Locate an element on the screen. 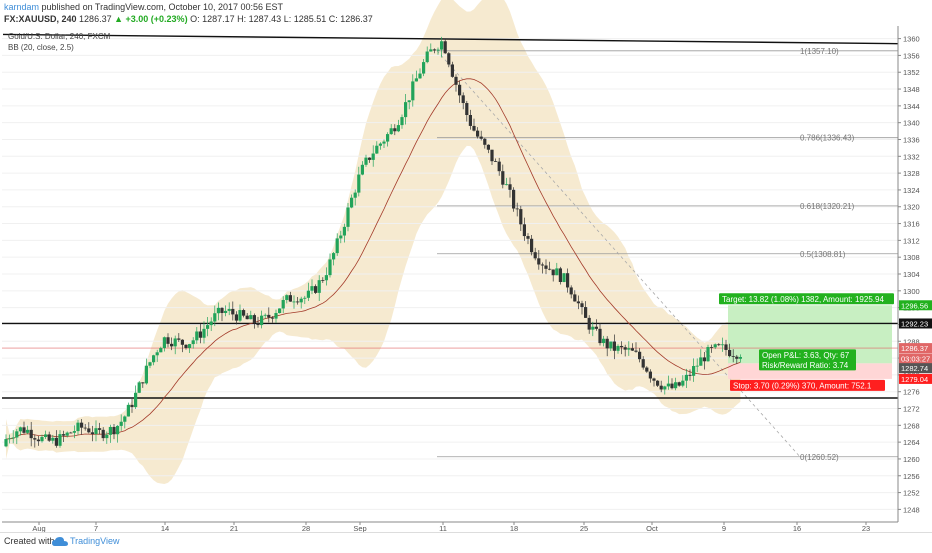 The height and width of the screenshot is (553, 932). symbol-label: FX:XAUUSD, 240 is located at coordinates (40, 19).